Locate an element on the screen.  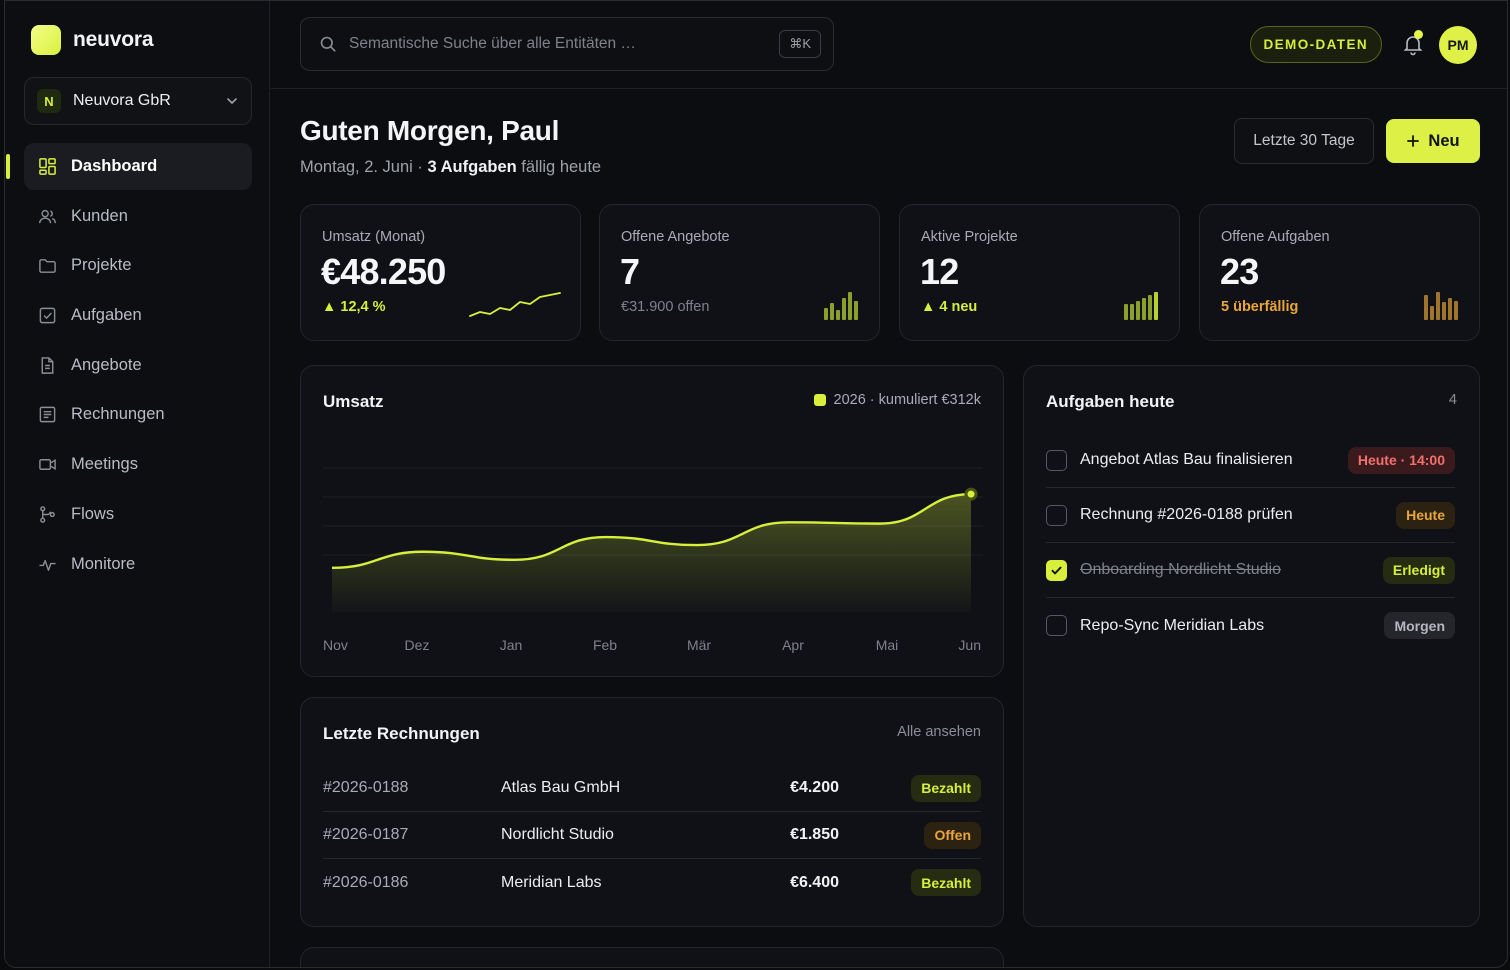
task-item: Rechnung #2026-0188 prüfen Heute is located at coordinates (1250, 515).